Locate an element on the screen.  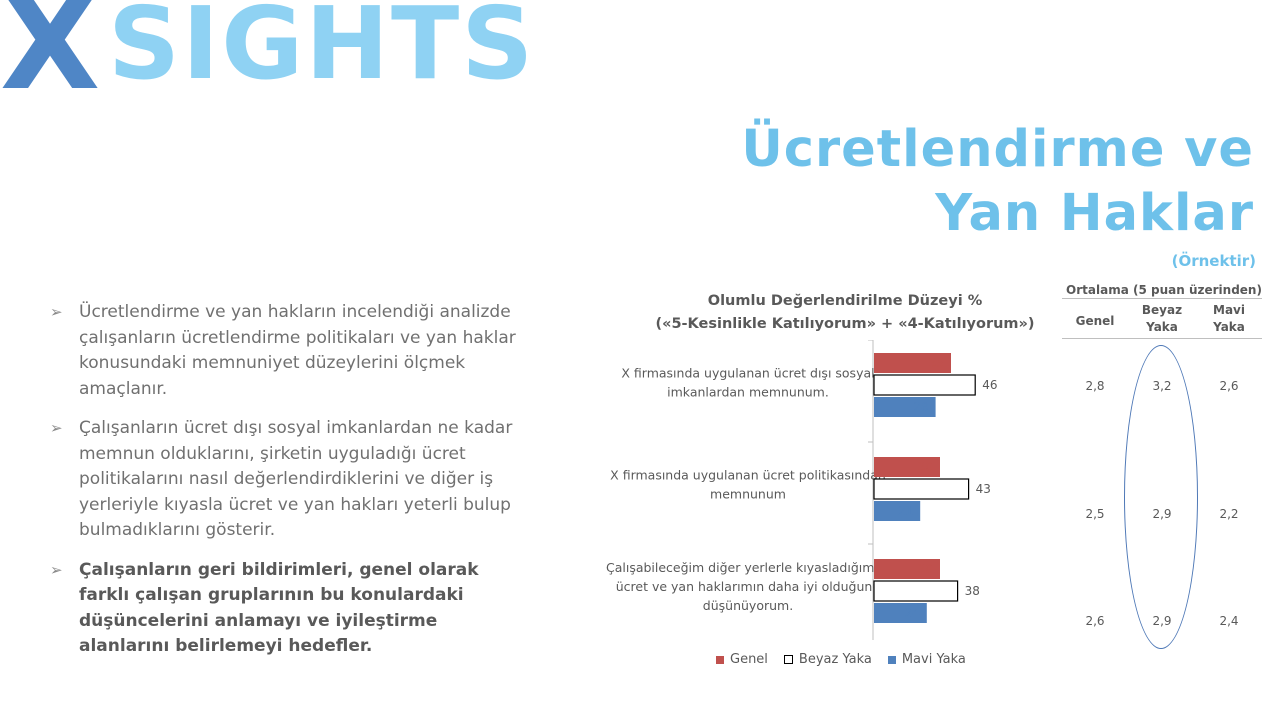
averages-title: Ortalama (5 puan üzerinden) is located at coordinates (1164, 290).